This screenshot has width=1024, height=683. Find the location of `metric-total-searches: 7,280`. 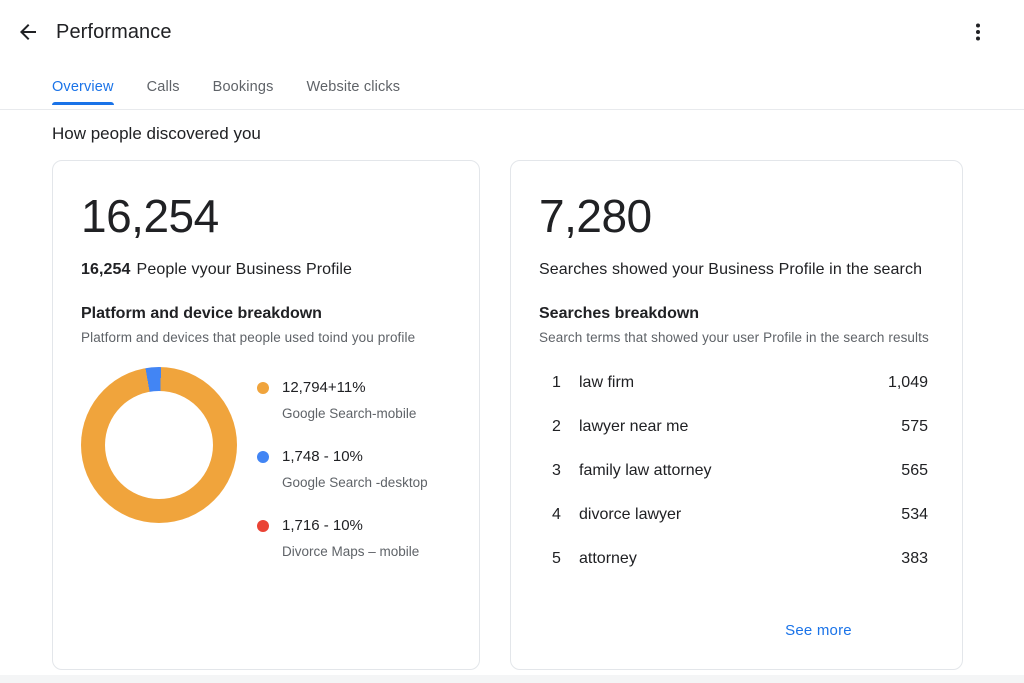

metric-total-searches: 7,280 is located at coordinates (595, 216).